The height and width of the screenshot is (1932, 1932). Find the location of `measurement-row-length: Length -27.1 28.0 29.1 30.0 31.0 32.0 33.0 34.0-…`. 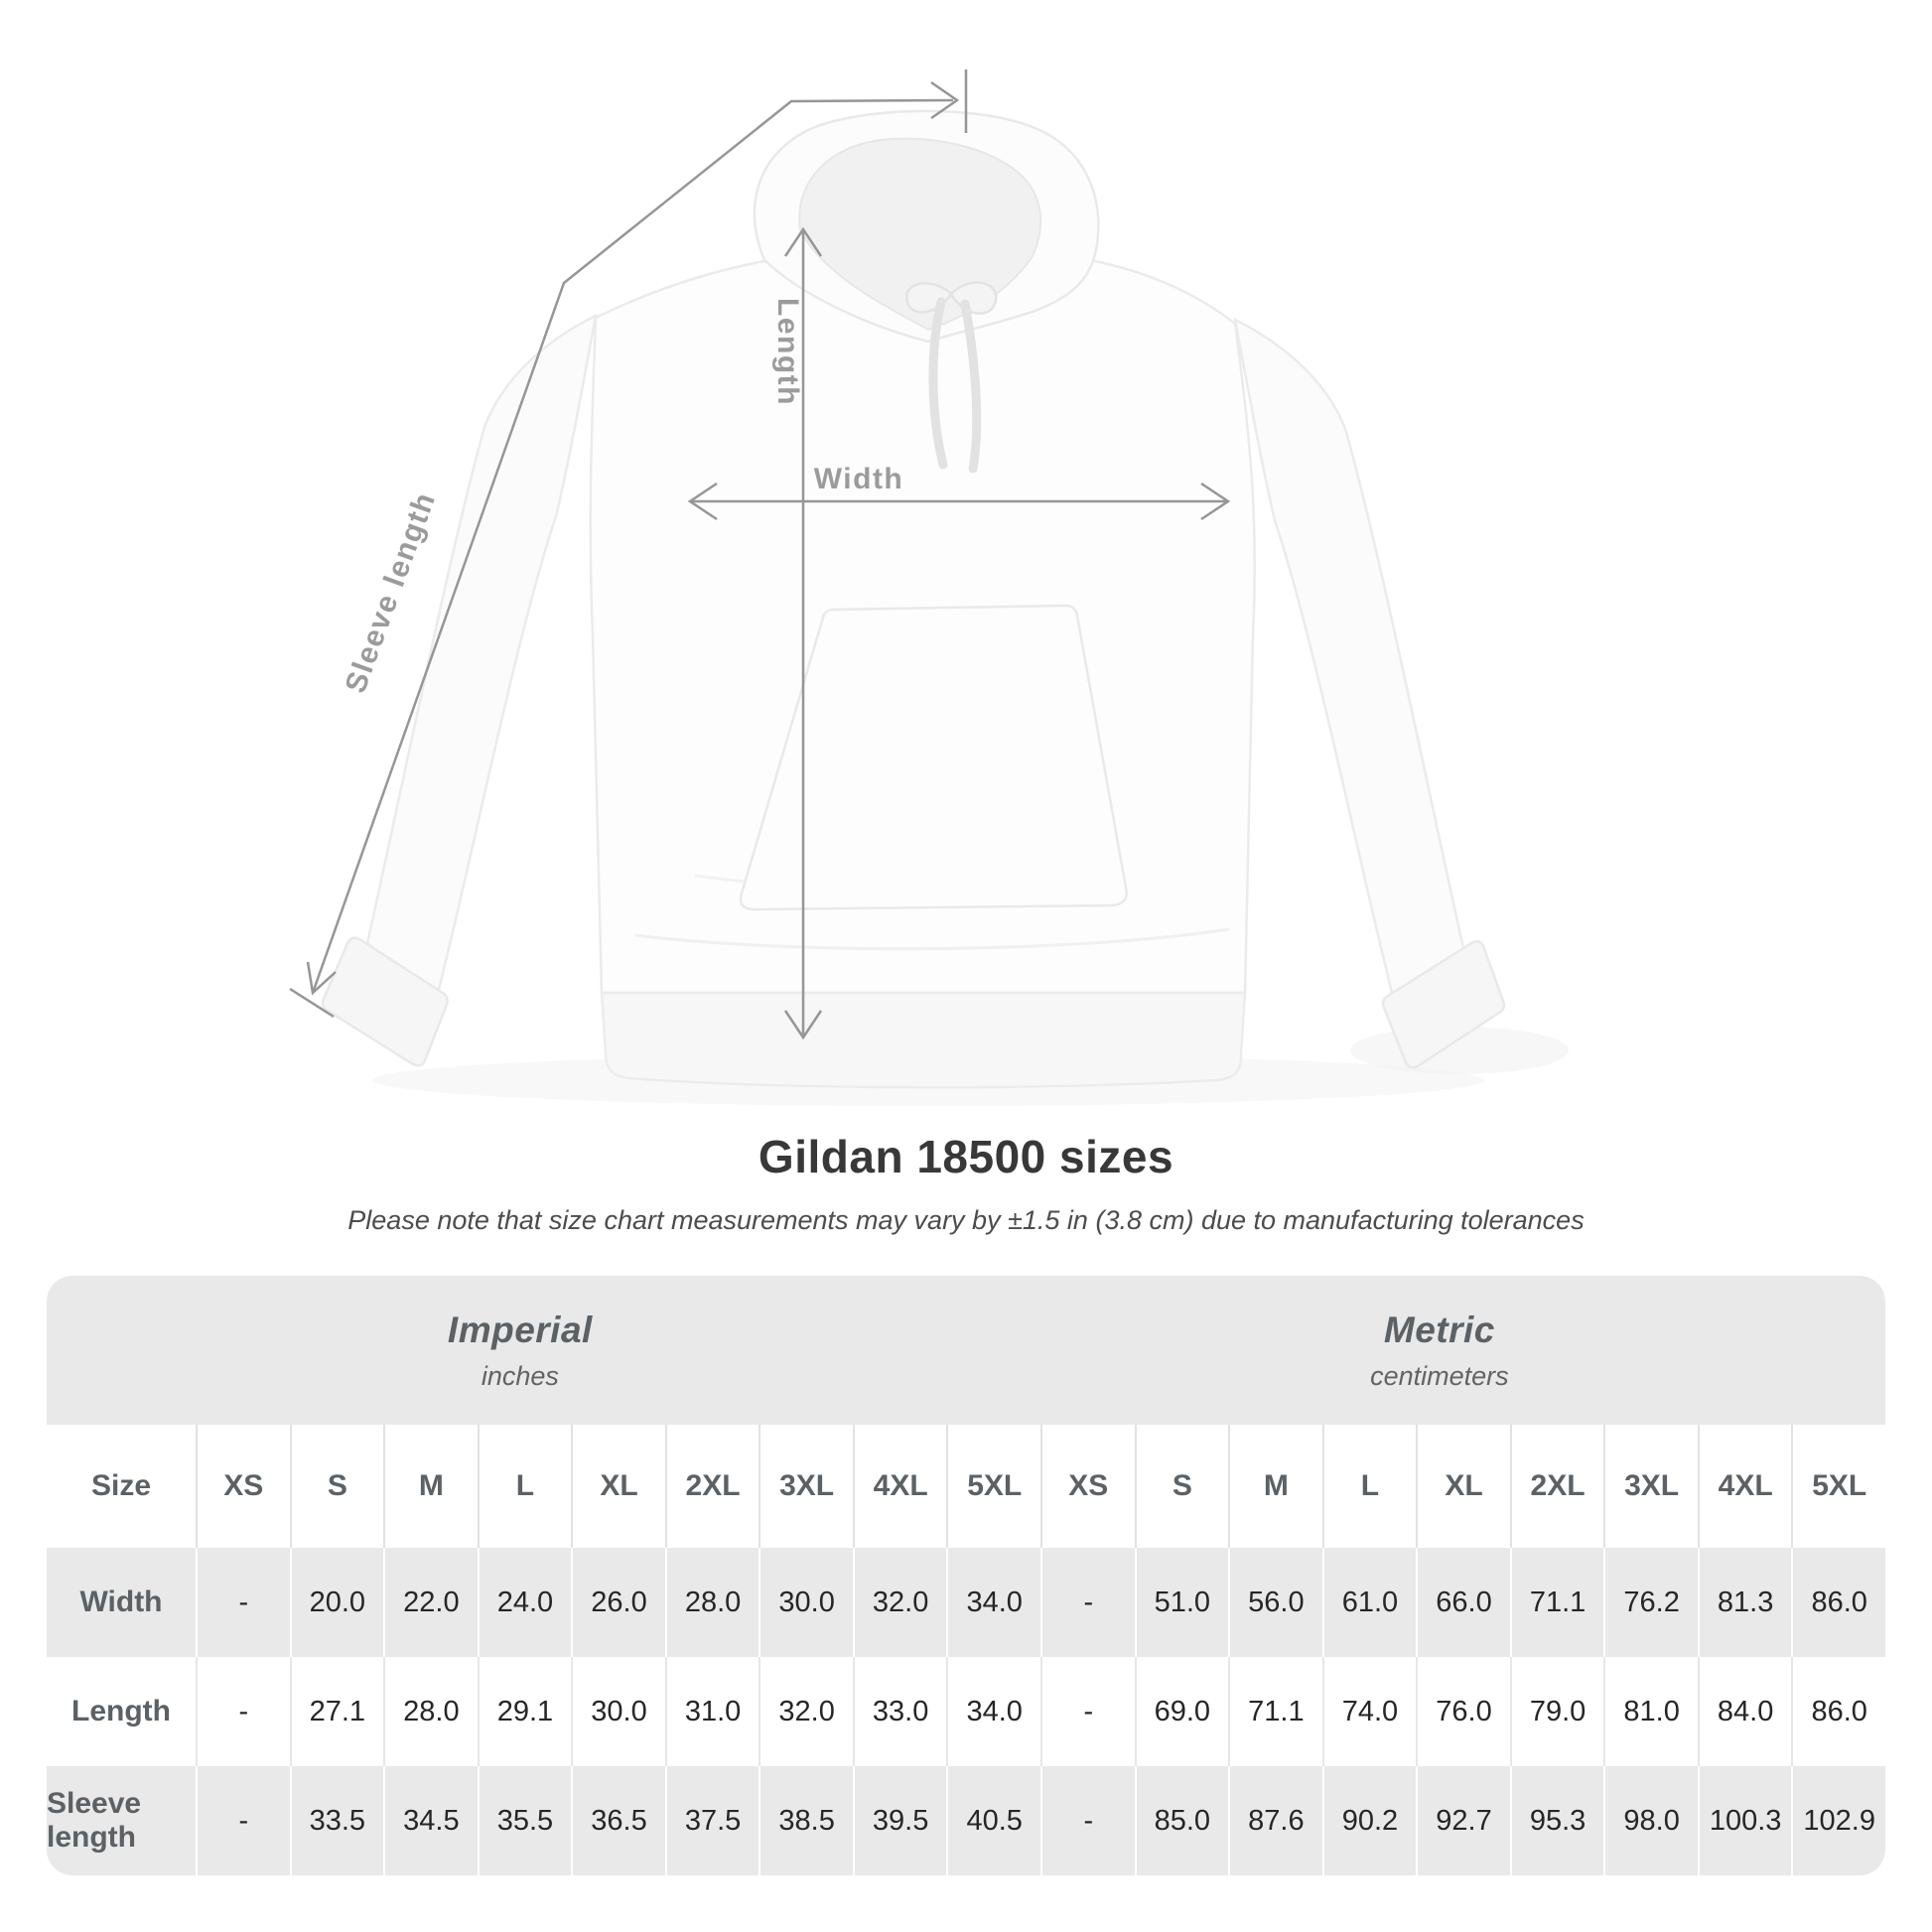

measurement-row-length: Length -27.1 28.0 29.1 30.0 31.0 32.0 33.0 34.0-… is located at coordinates (966, 1711).